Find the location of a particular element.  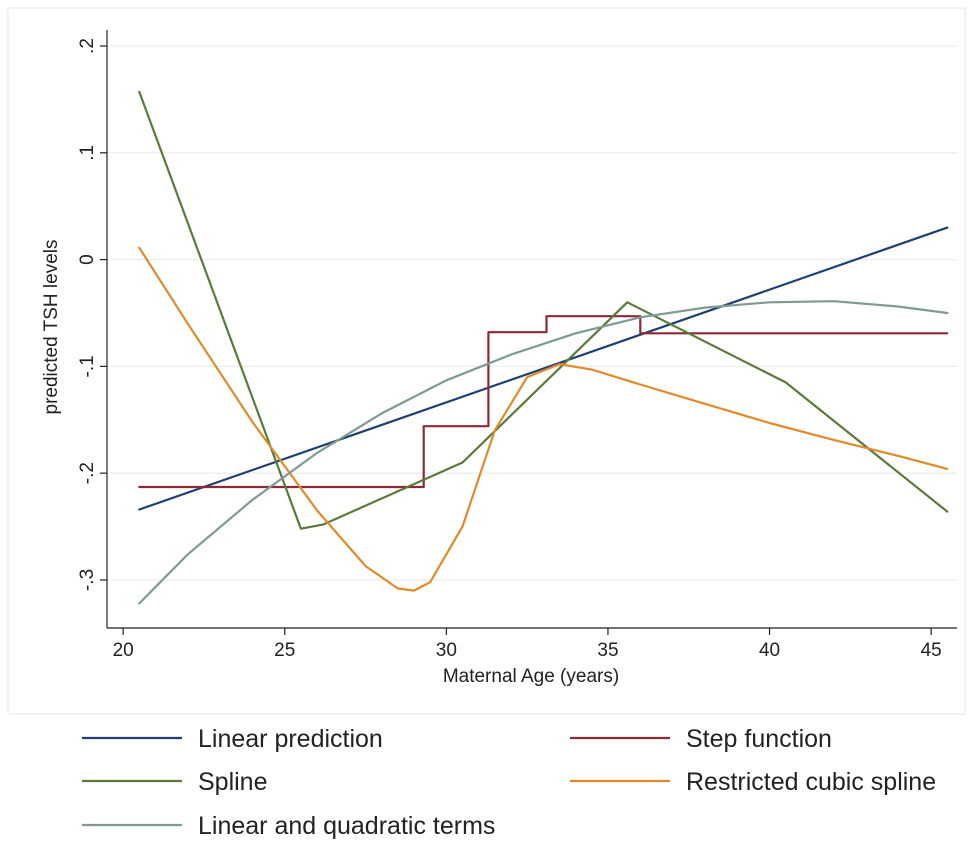

x-tick-label-2: 30 is located at coordinates (446, 650).